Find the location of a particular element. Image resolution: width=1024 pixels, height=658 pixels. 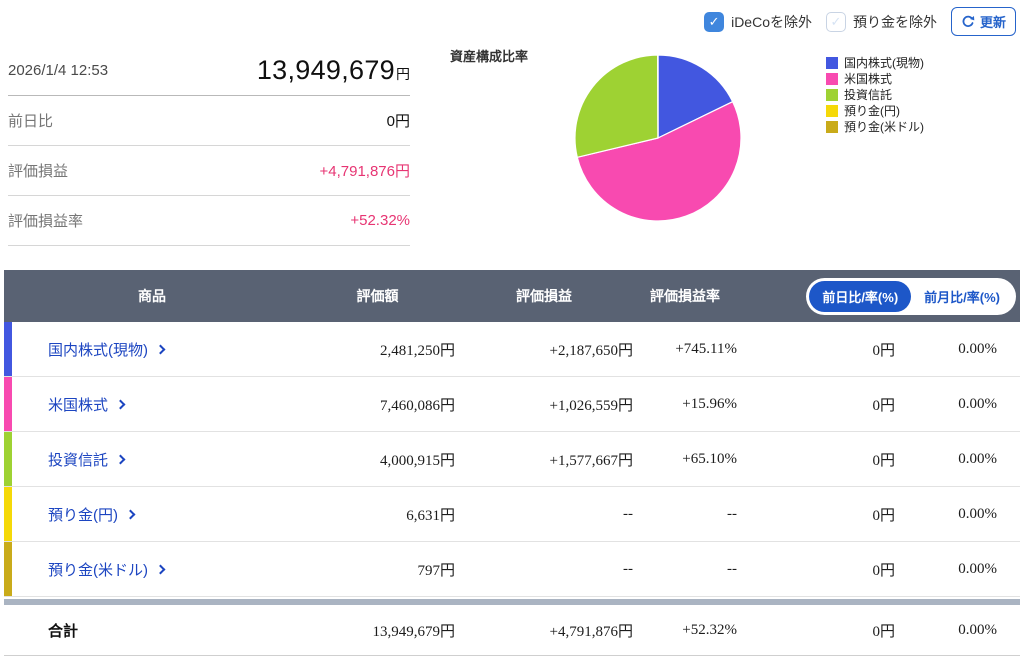

total-separator is located at coordinates (512, 602).